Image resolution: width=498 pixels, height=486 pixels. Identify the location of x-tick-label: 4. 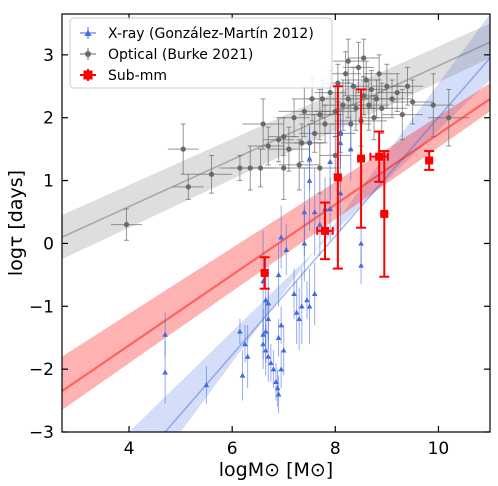
(129, 449).